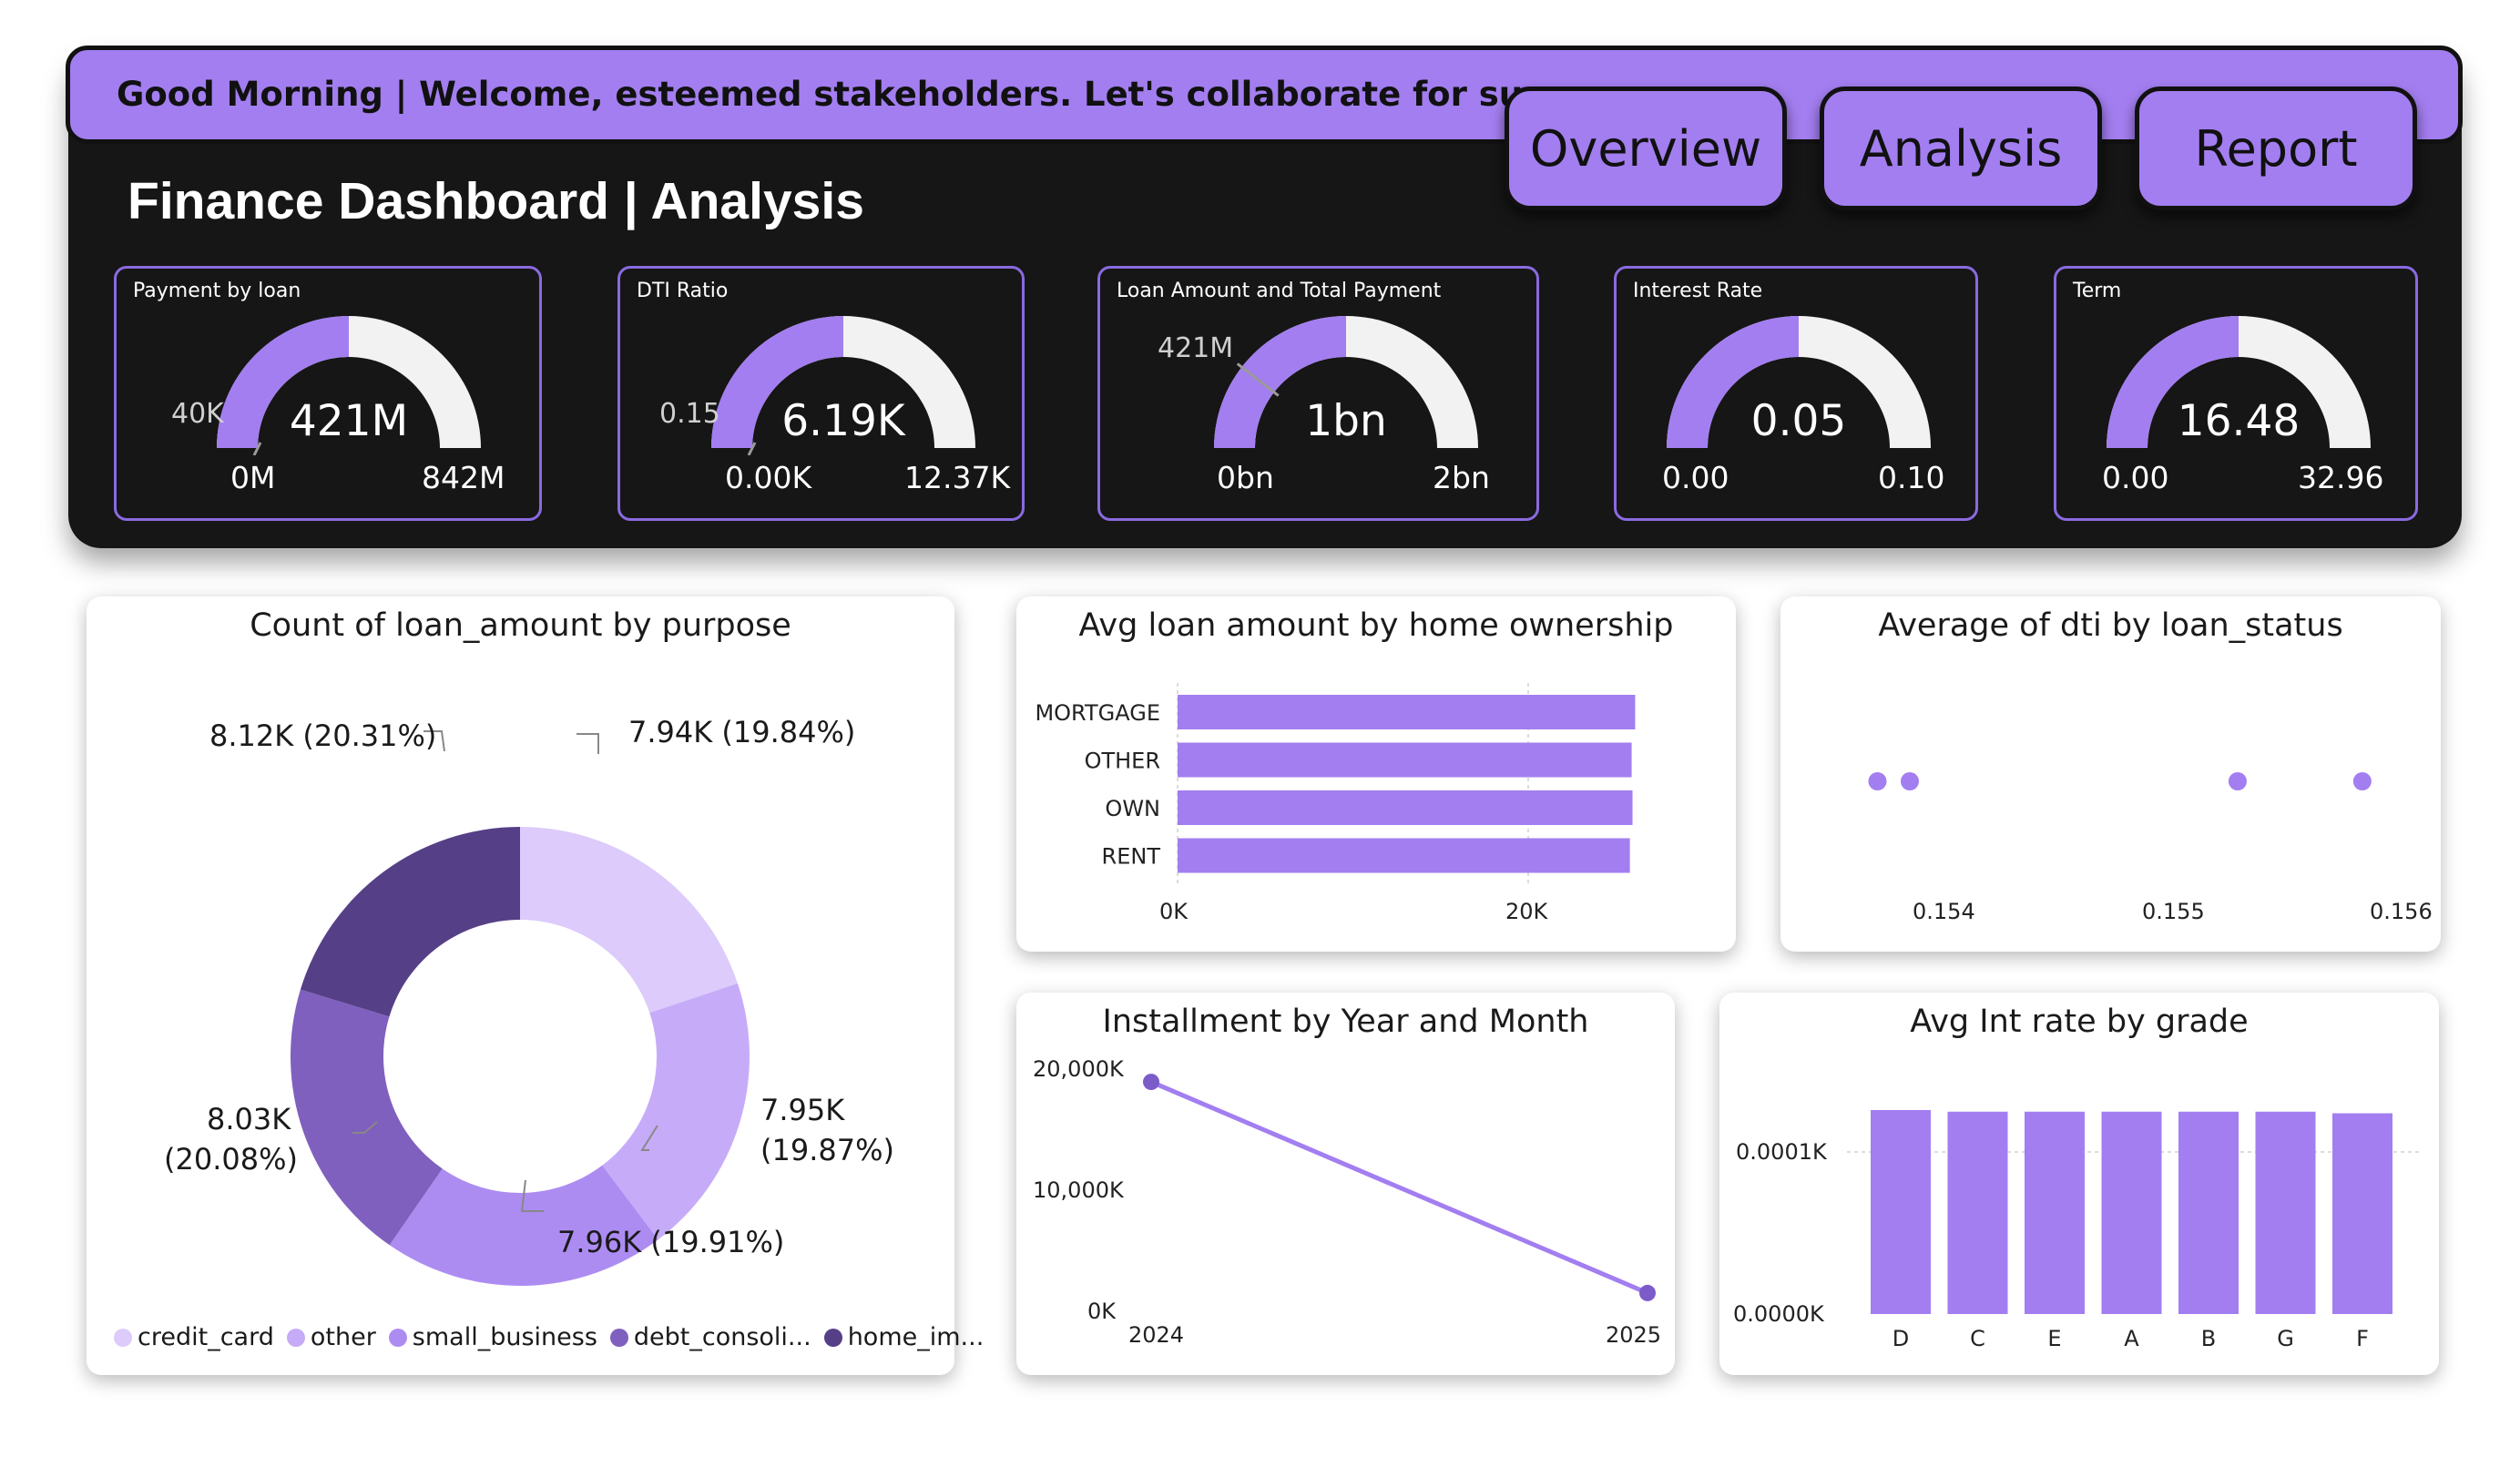 This screenshot has width=2520, height=1457. I want to click on data-label: (19.87%), so click(827, 1150).